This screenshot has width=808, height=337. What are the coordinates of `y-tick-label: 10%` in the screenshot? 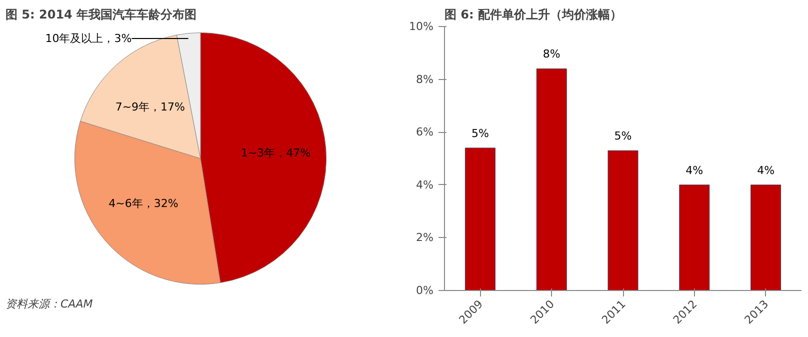 It's located at (421, 26).